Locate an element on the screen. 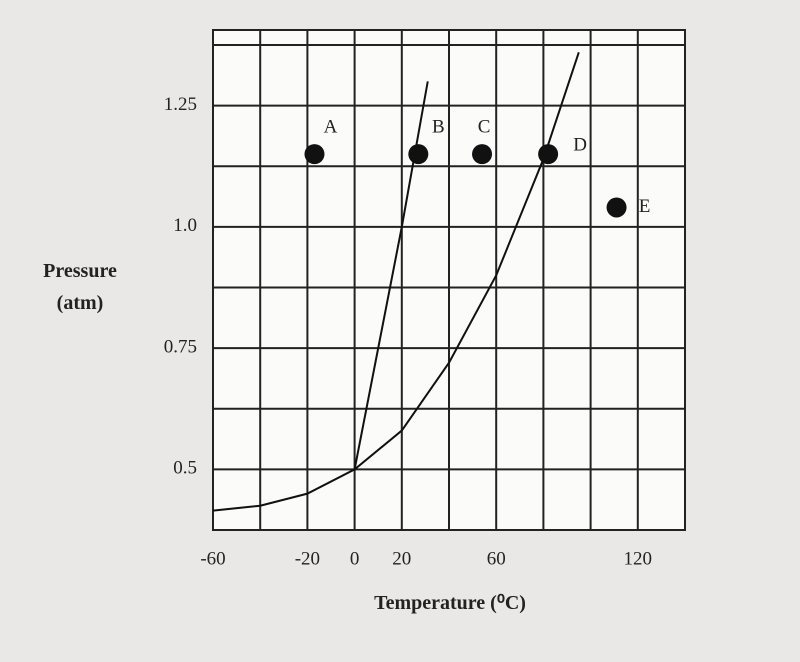 The height and width of the screenshot is (662, 800). point-label: E is located at coordinates (645, 206).